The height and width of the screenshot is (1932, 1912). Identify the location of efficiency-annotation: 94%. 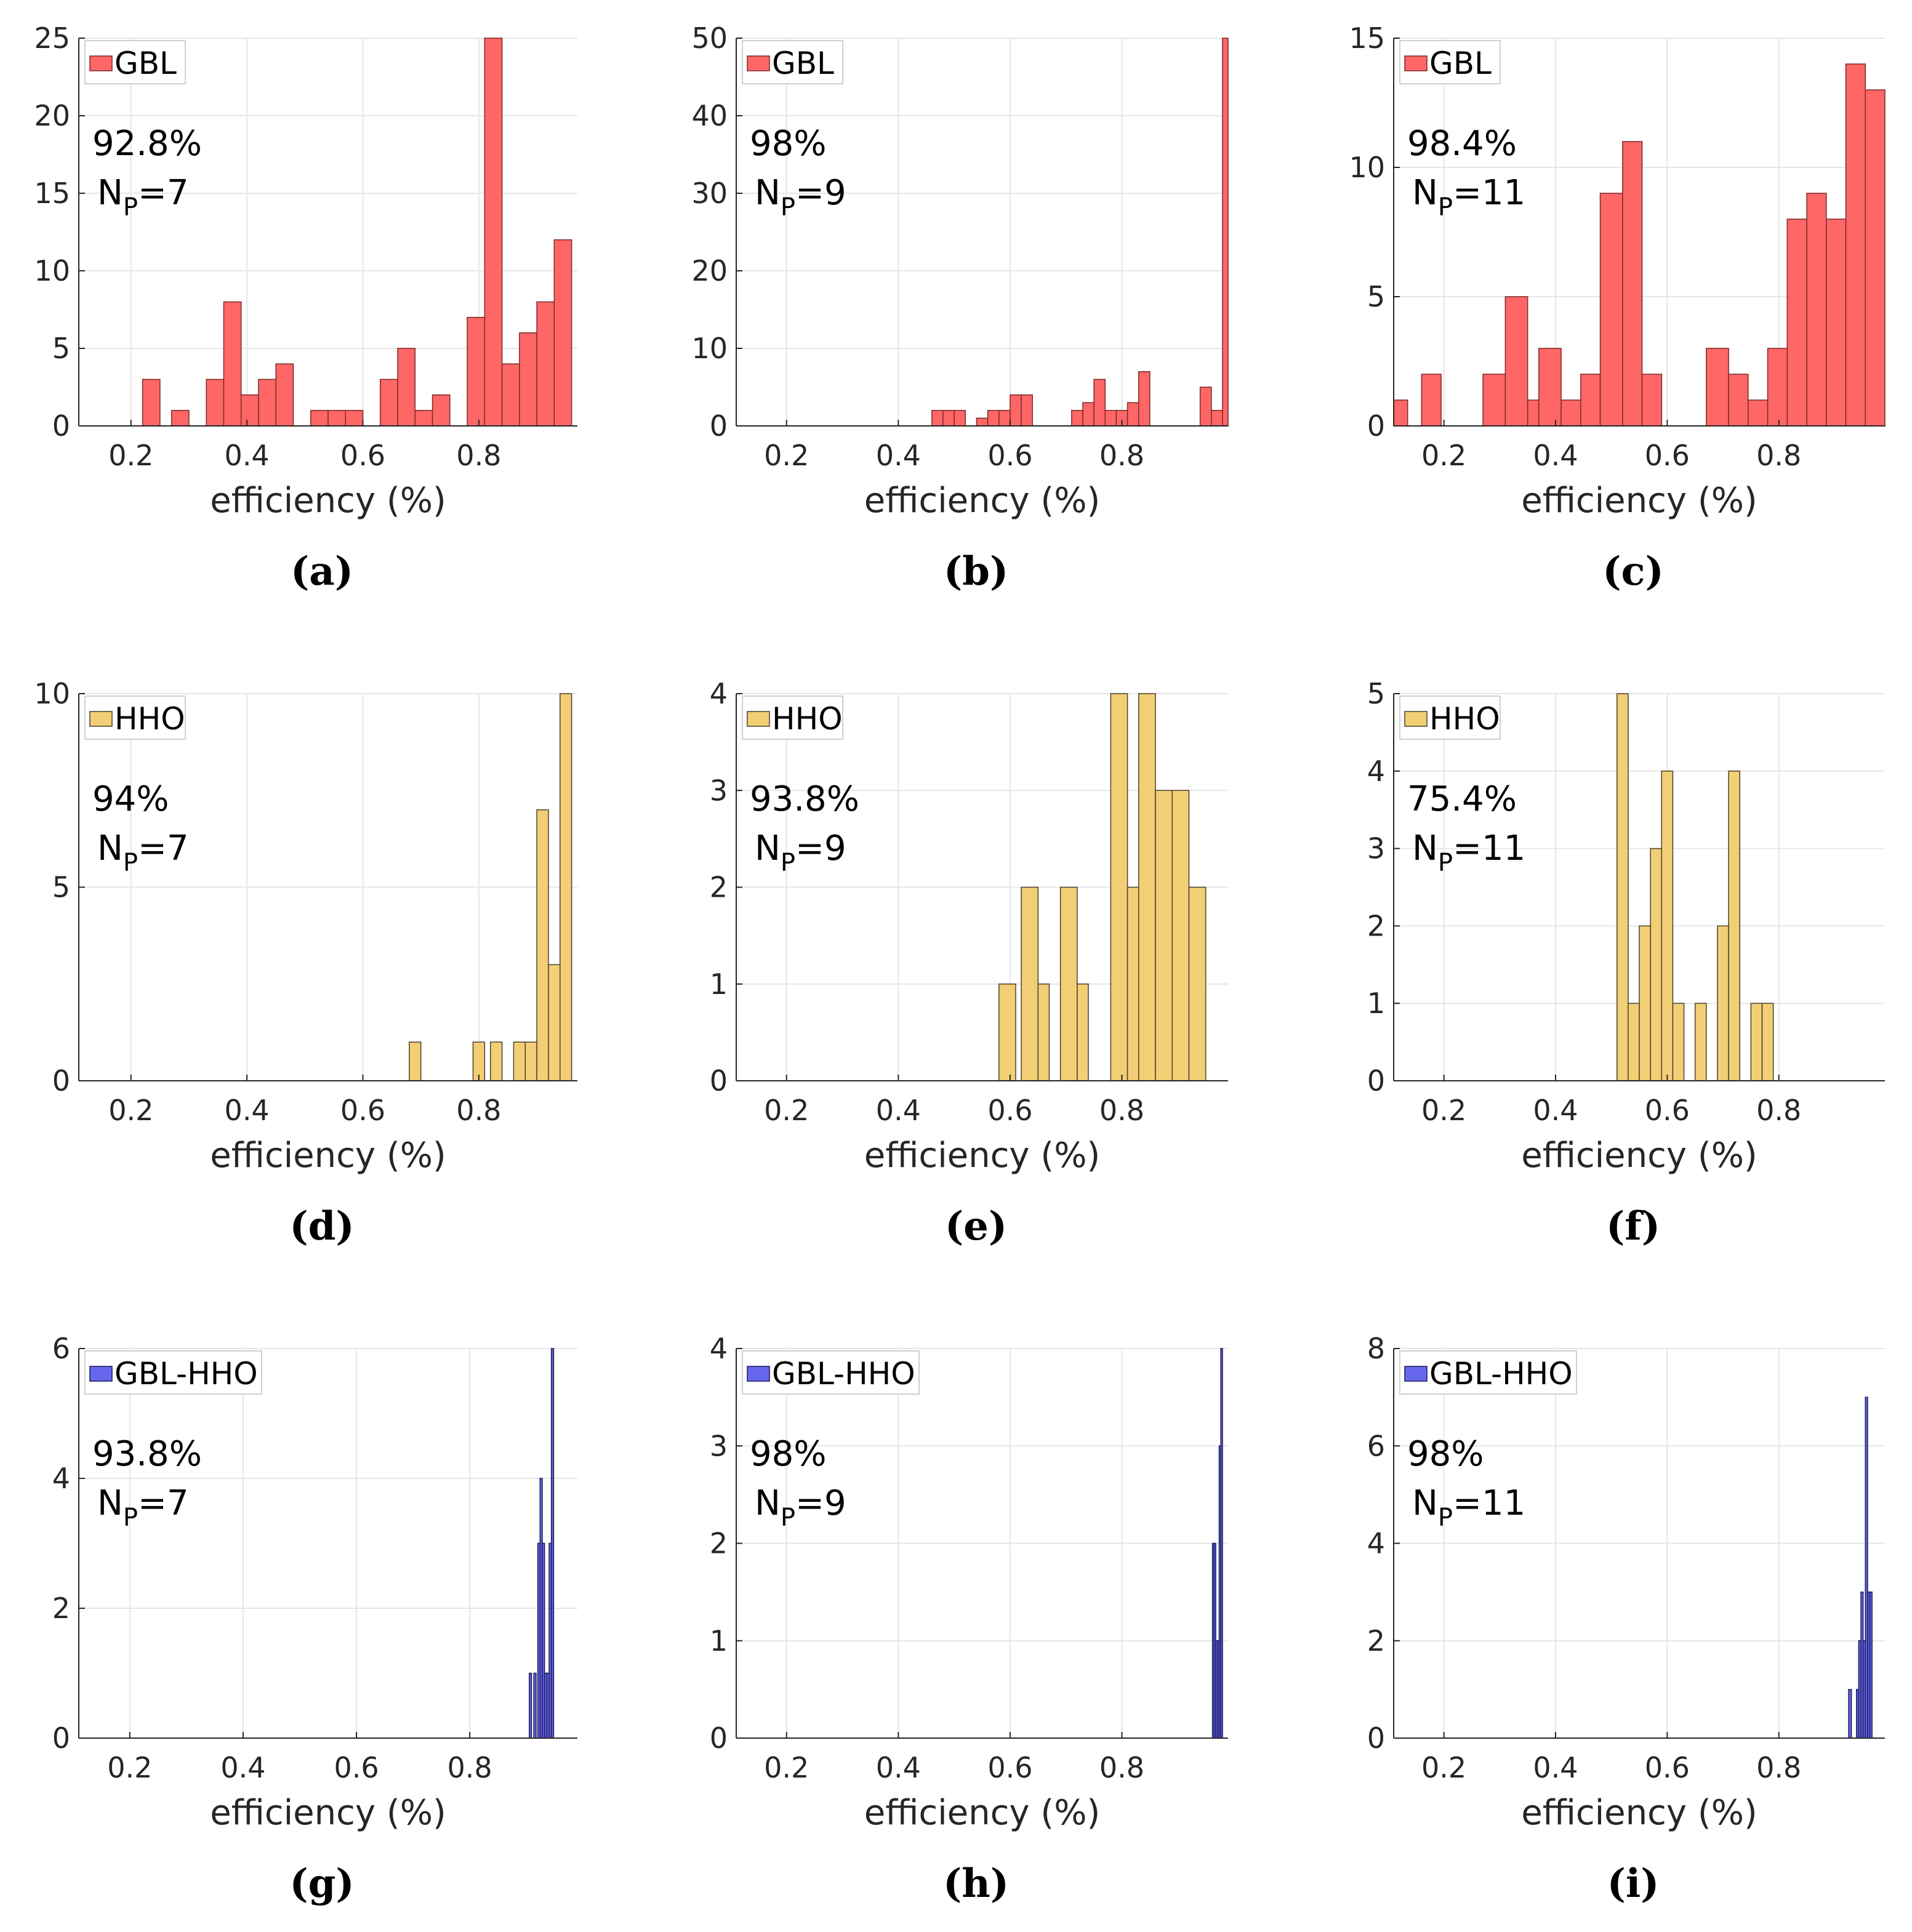
(130, 799).